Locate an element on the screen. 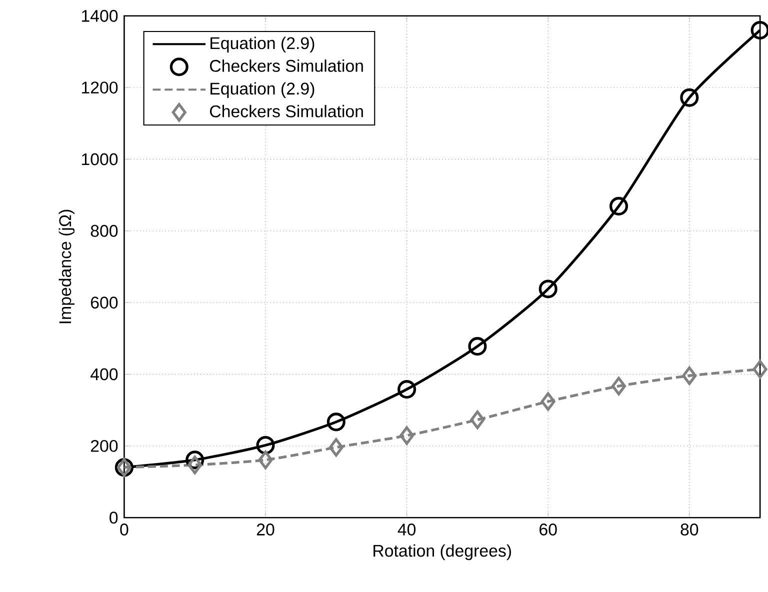  x-tick-label: 40 is located at coordinates (407, 529).